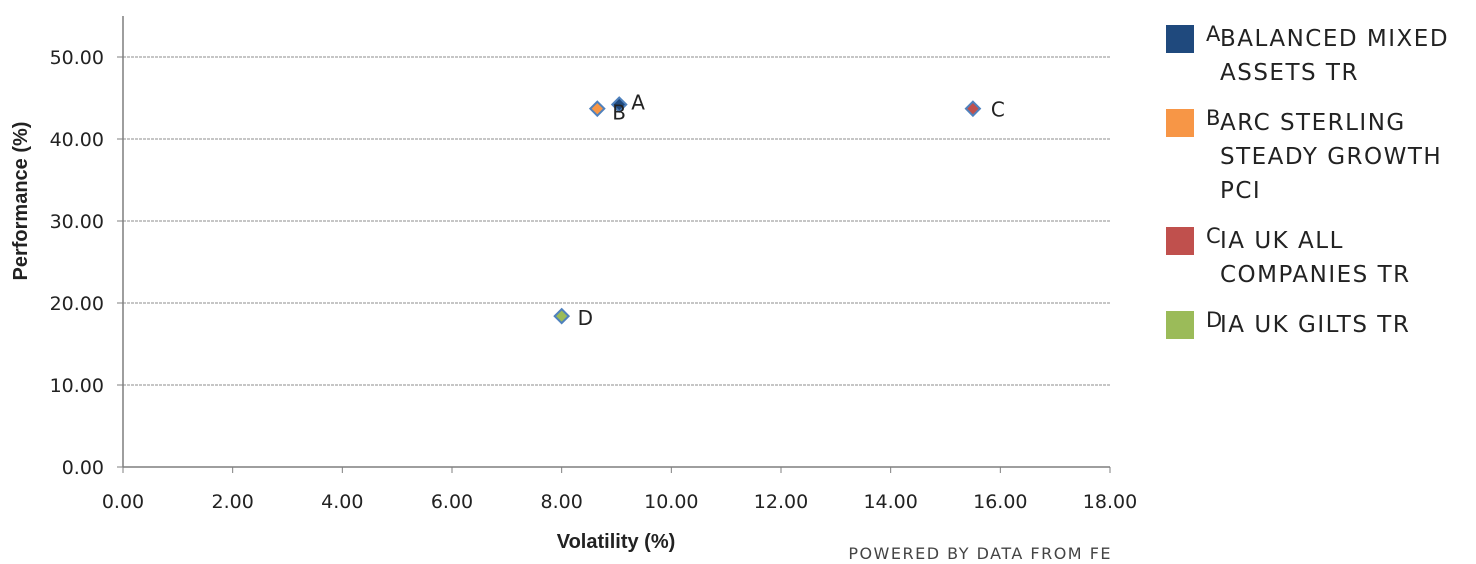 This screenshot has height=564, width=1476. I want to click on point-marker-b, so click(597, 109).